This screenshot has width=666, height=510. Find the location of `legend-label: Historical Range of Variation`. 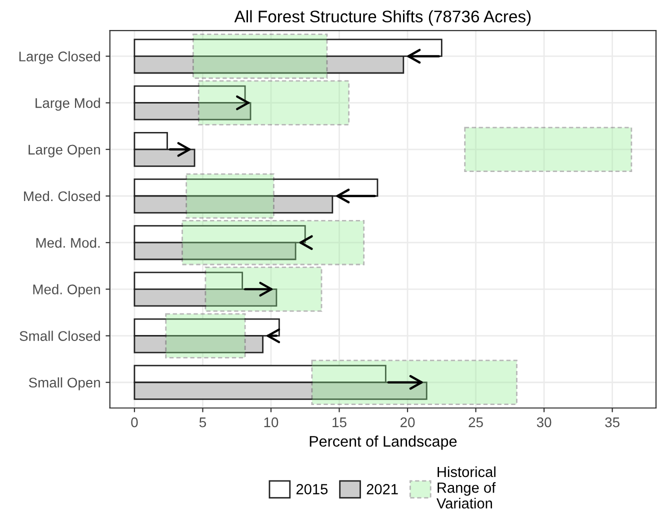

legend-label: Historical Range of Variation is located at coordinates (466, 487).